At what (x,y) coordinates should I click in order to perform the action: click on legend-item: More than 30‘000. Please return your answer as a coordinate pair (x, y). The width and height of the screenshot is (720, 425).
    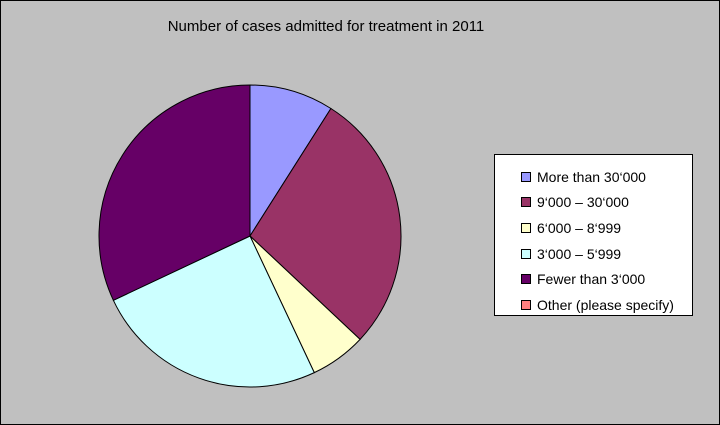
    Looking at the image, I should click on (593, 177).